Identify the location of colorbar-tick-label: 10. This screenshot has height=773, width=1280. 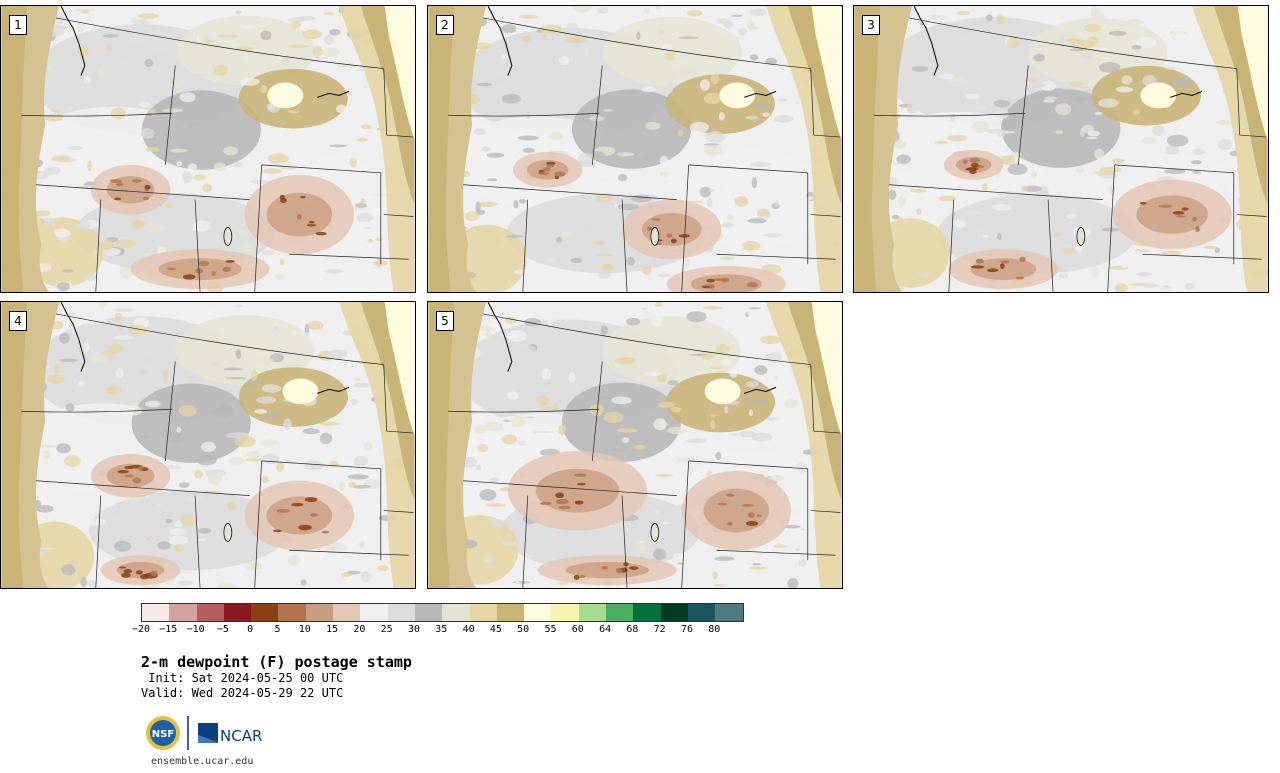
(304, 629).